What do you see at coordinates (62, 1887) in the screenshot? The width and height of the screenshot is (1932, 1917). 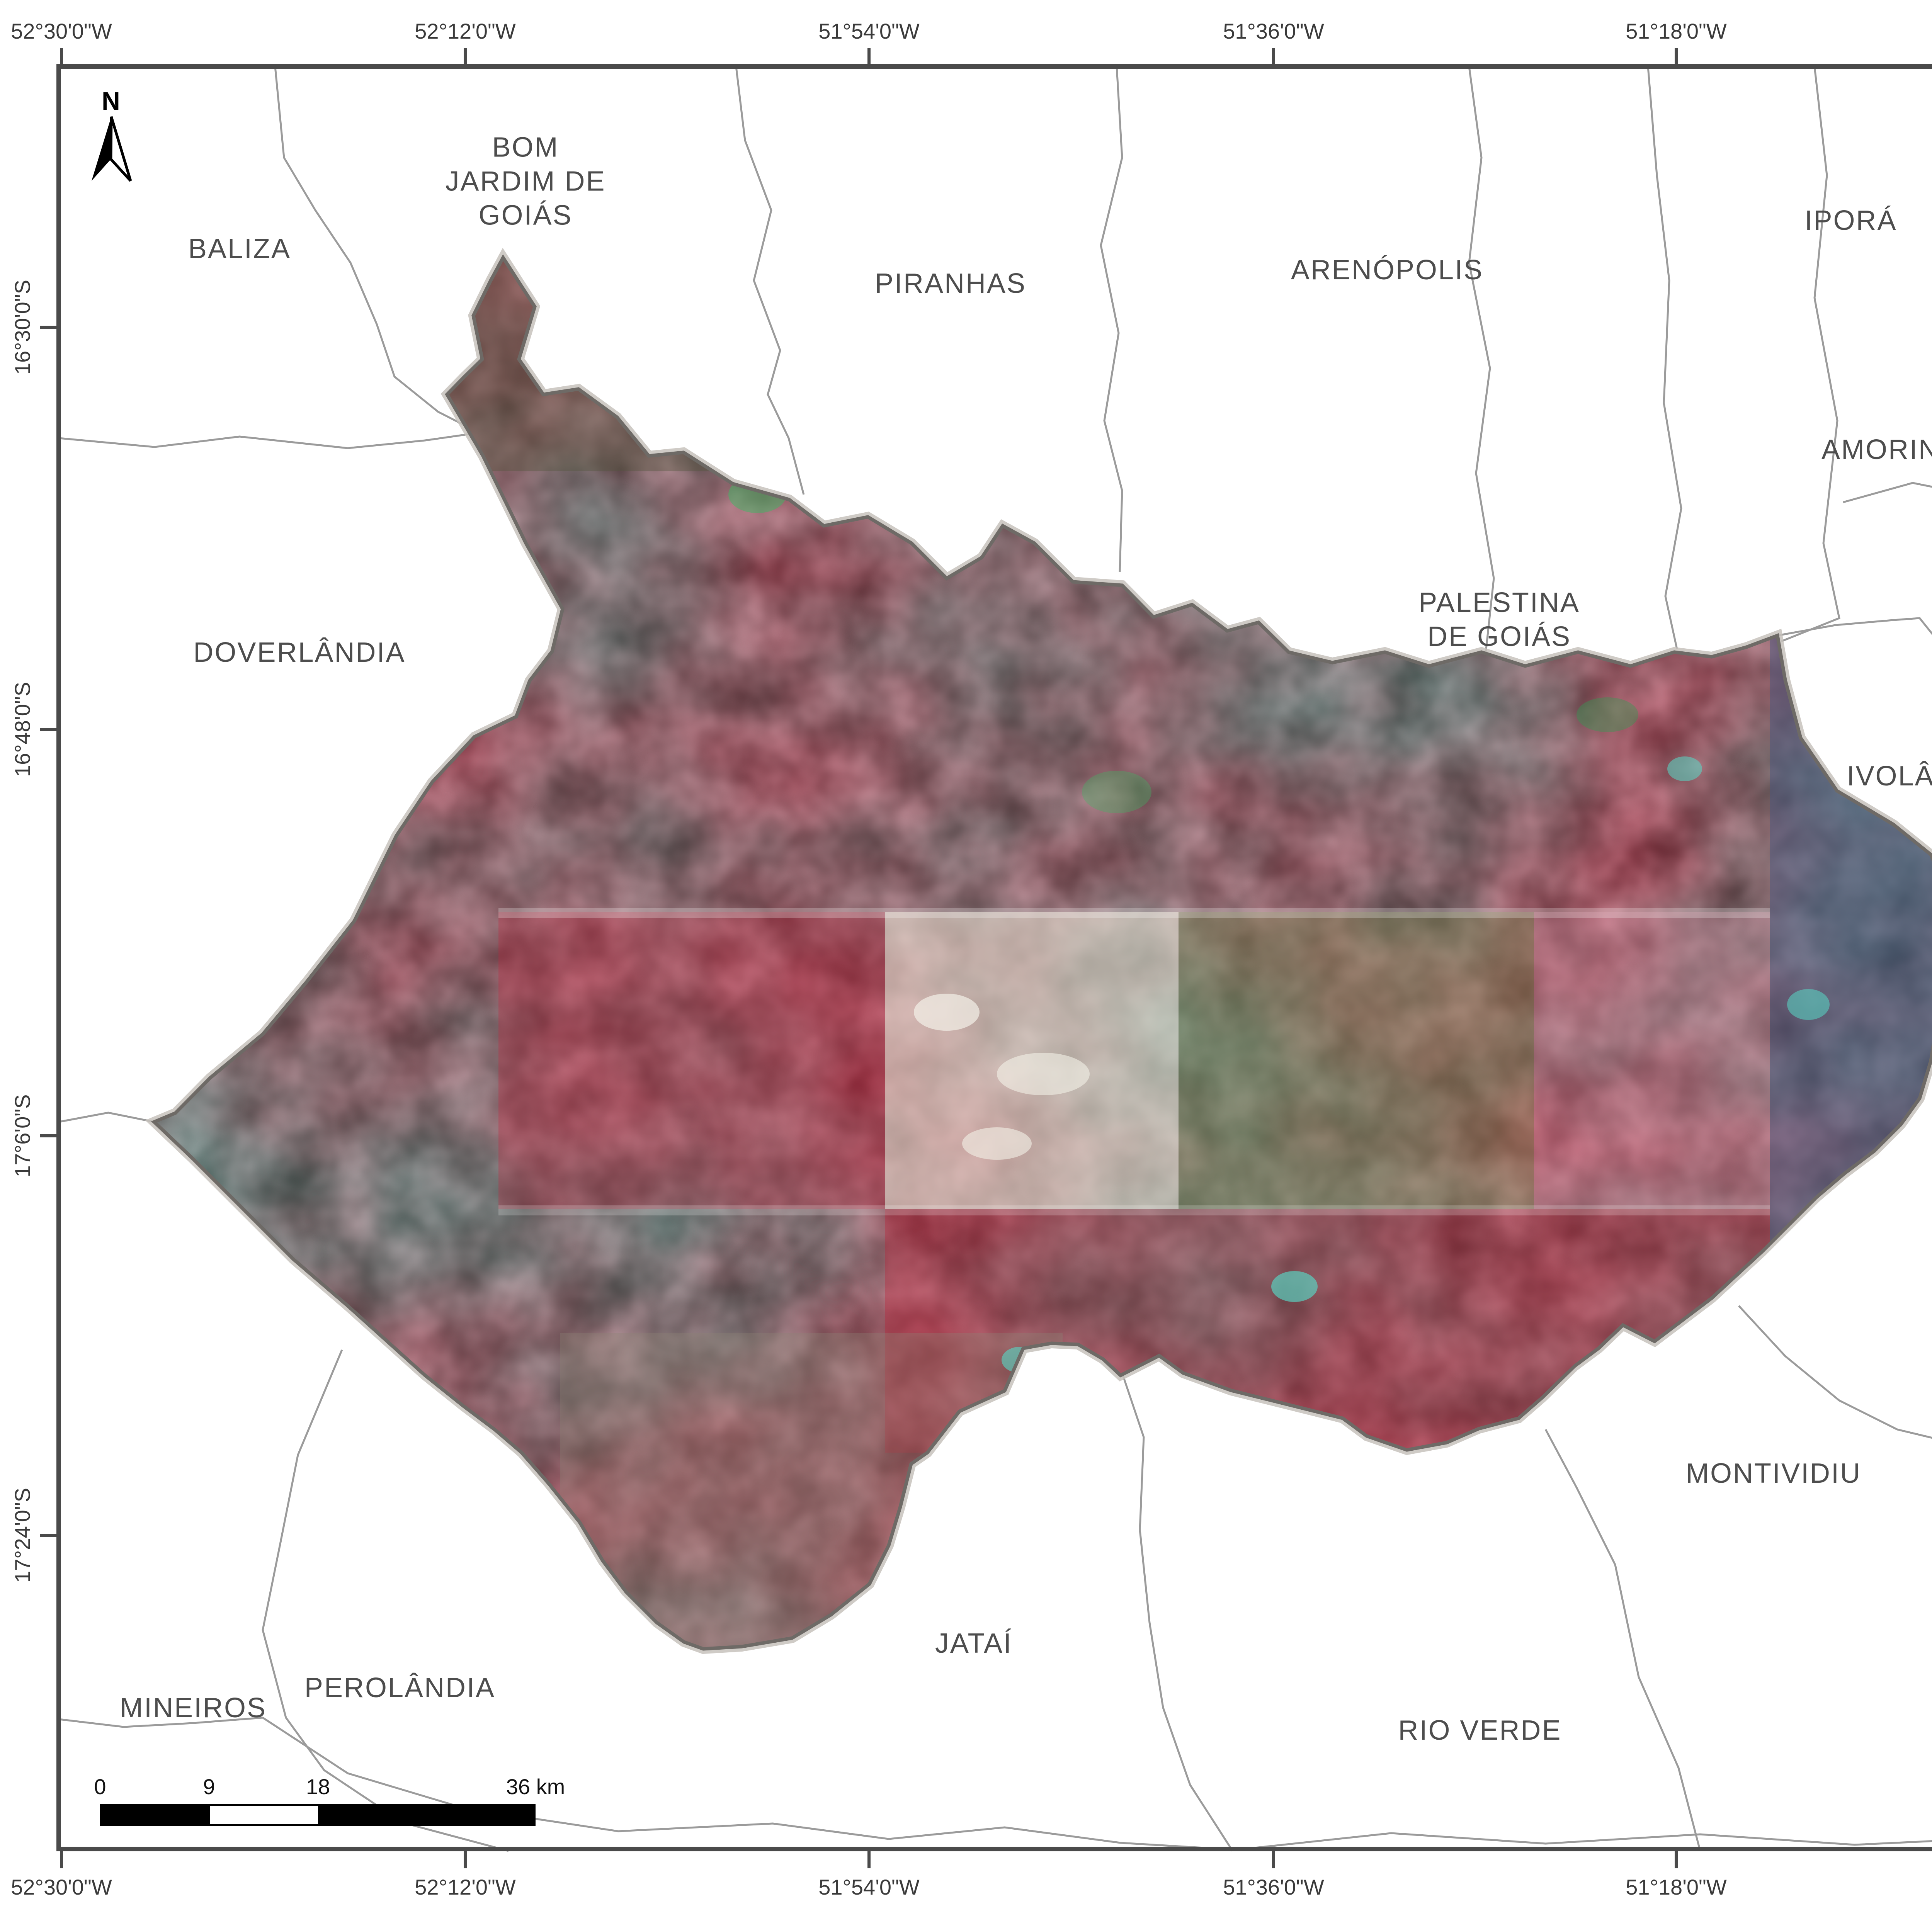 I see `lon-label-bottom: 52°30'0"W` at bounding box center [62, 1887].